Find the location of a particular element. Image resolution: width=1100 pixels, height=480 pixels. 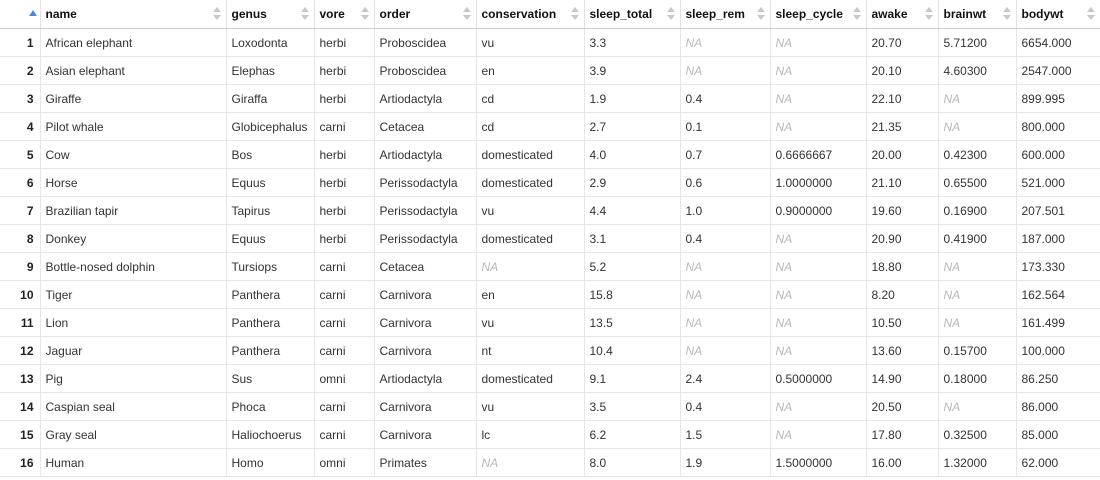

cell-sleep-total: 10.4 is located at coordinates (632, 350).